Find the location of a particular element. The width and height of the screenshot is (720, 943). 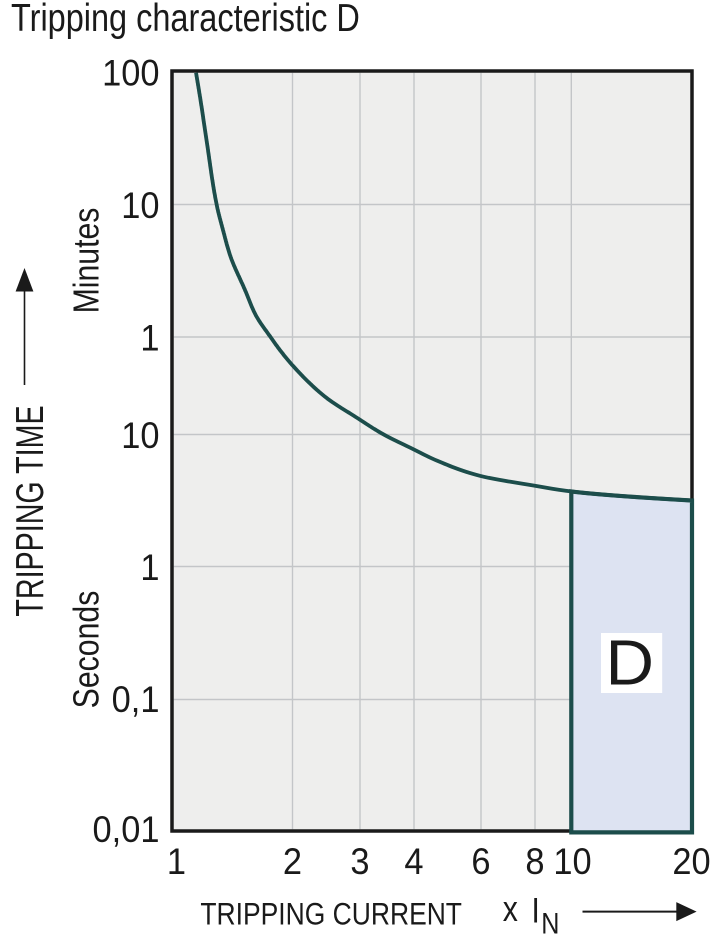

svg-text: 20 is located at coordinates (691, 861).